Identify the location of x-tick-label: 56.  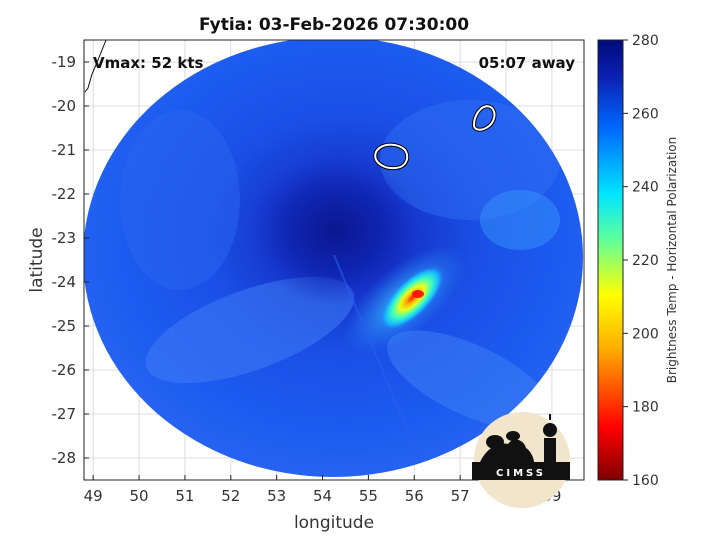
(414, 496).